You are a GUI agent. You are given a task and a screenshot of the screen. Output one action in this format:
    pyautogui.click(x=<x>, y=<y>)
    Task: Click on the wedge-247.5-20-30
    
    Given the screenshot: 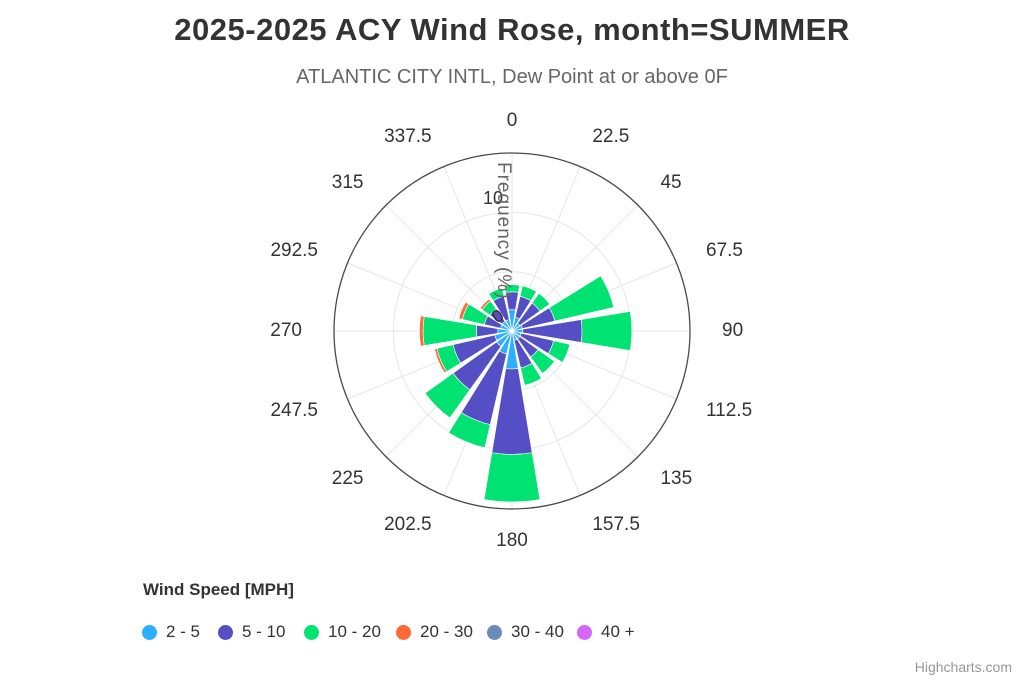 What is the action you would take?
    pyautogui.click(x=440, y=361)
    